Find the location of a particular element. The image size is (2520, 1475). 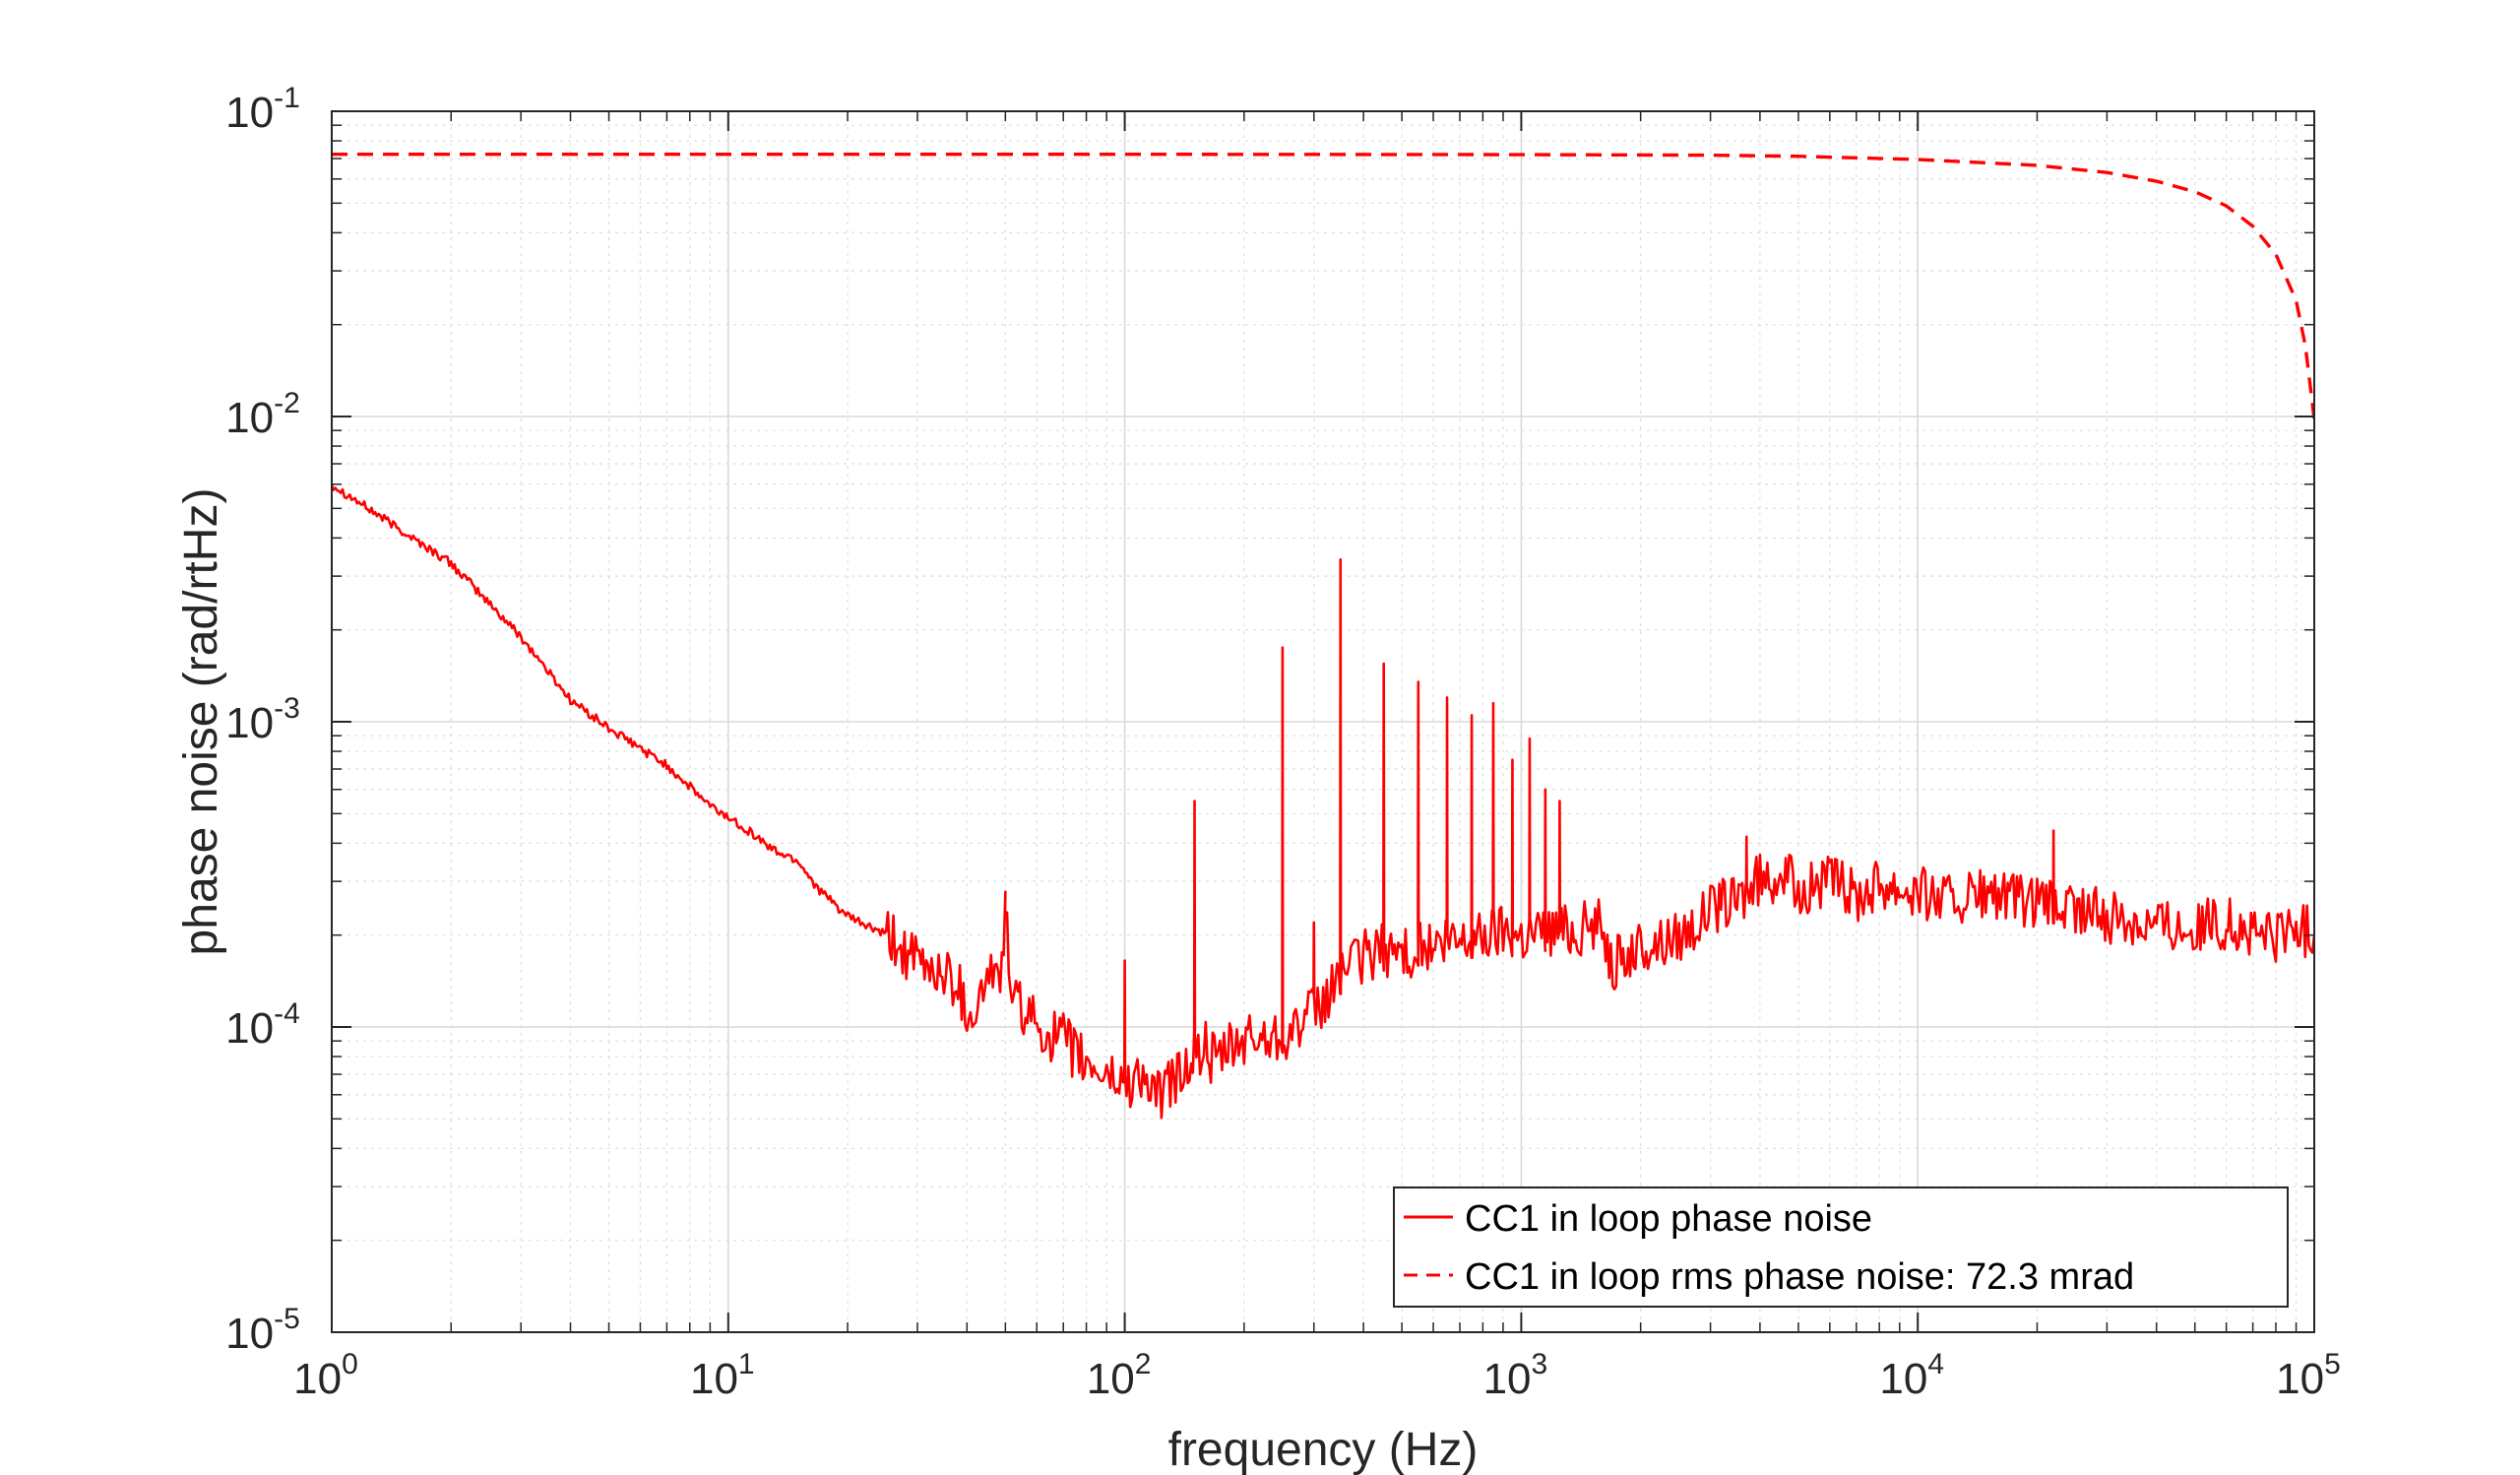

x-tick-label: 10⁰ is located at coordinates (325, 1375).